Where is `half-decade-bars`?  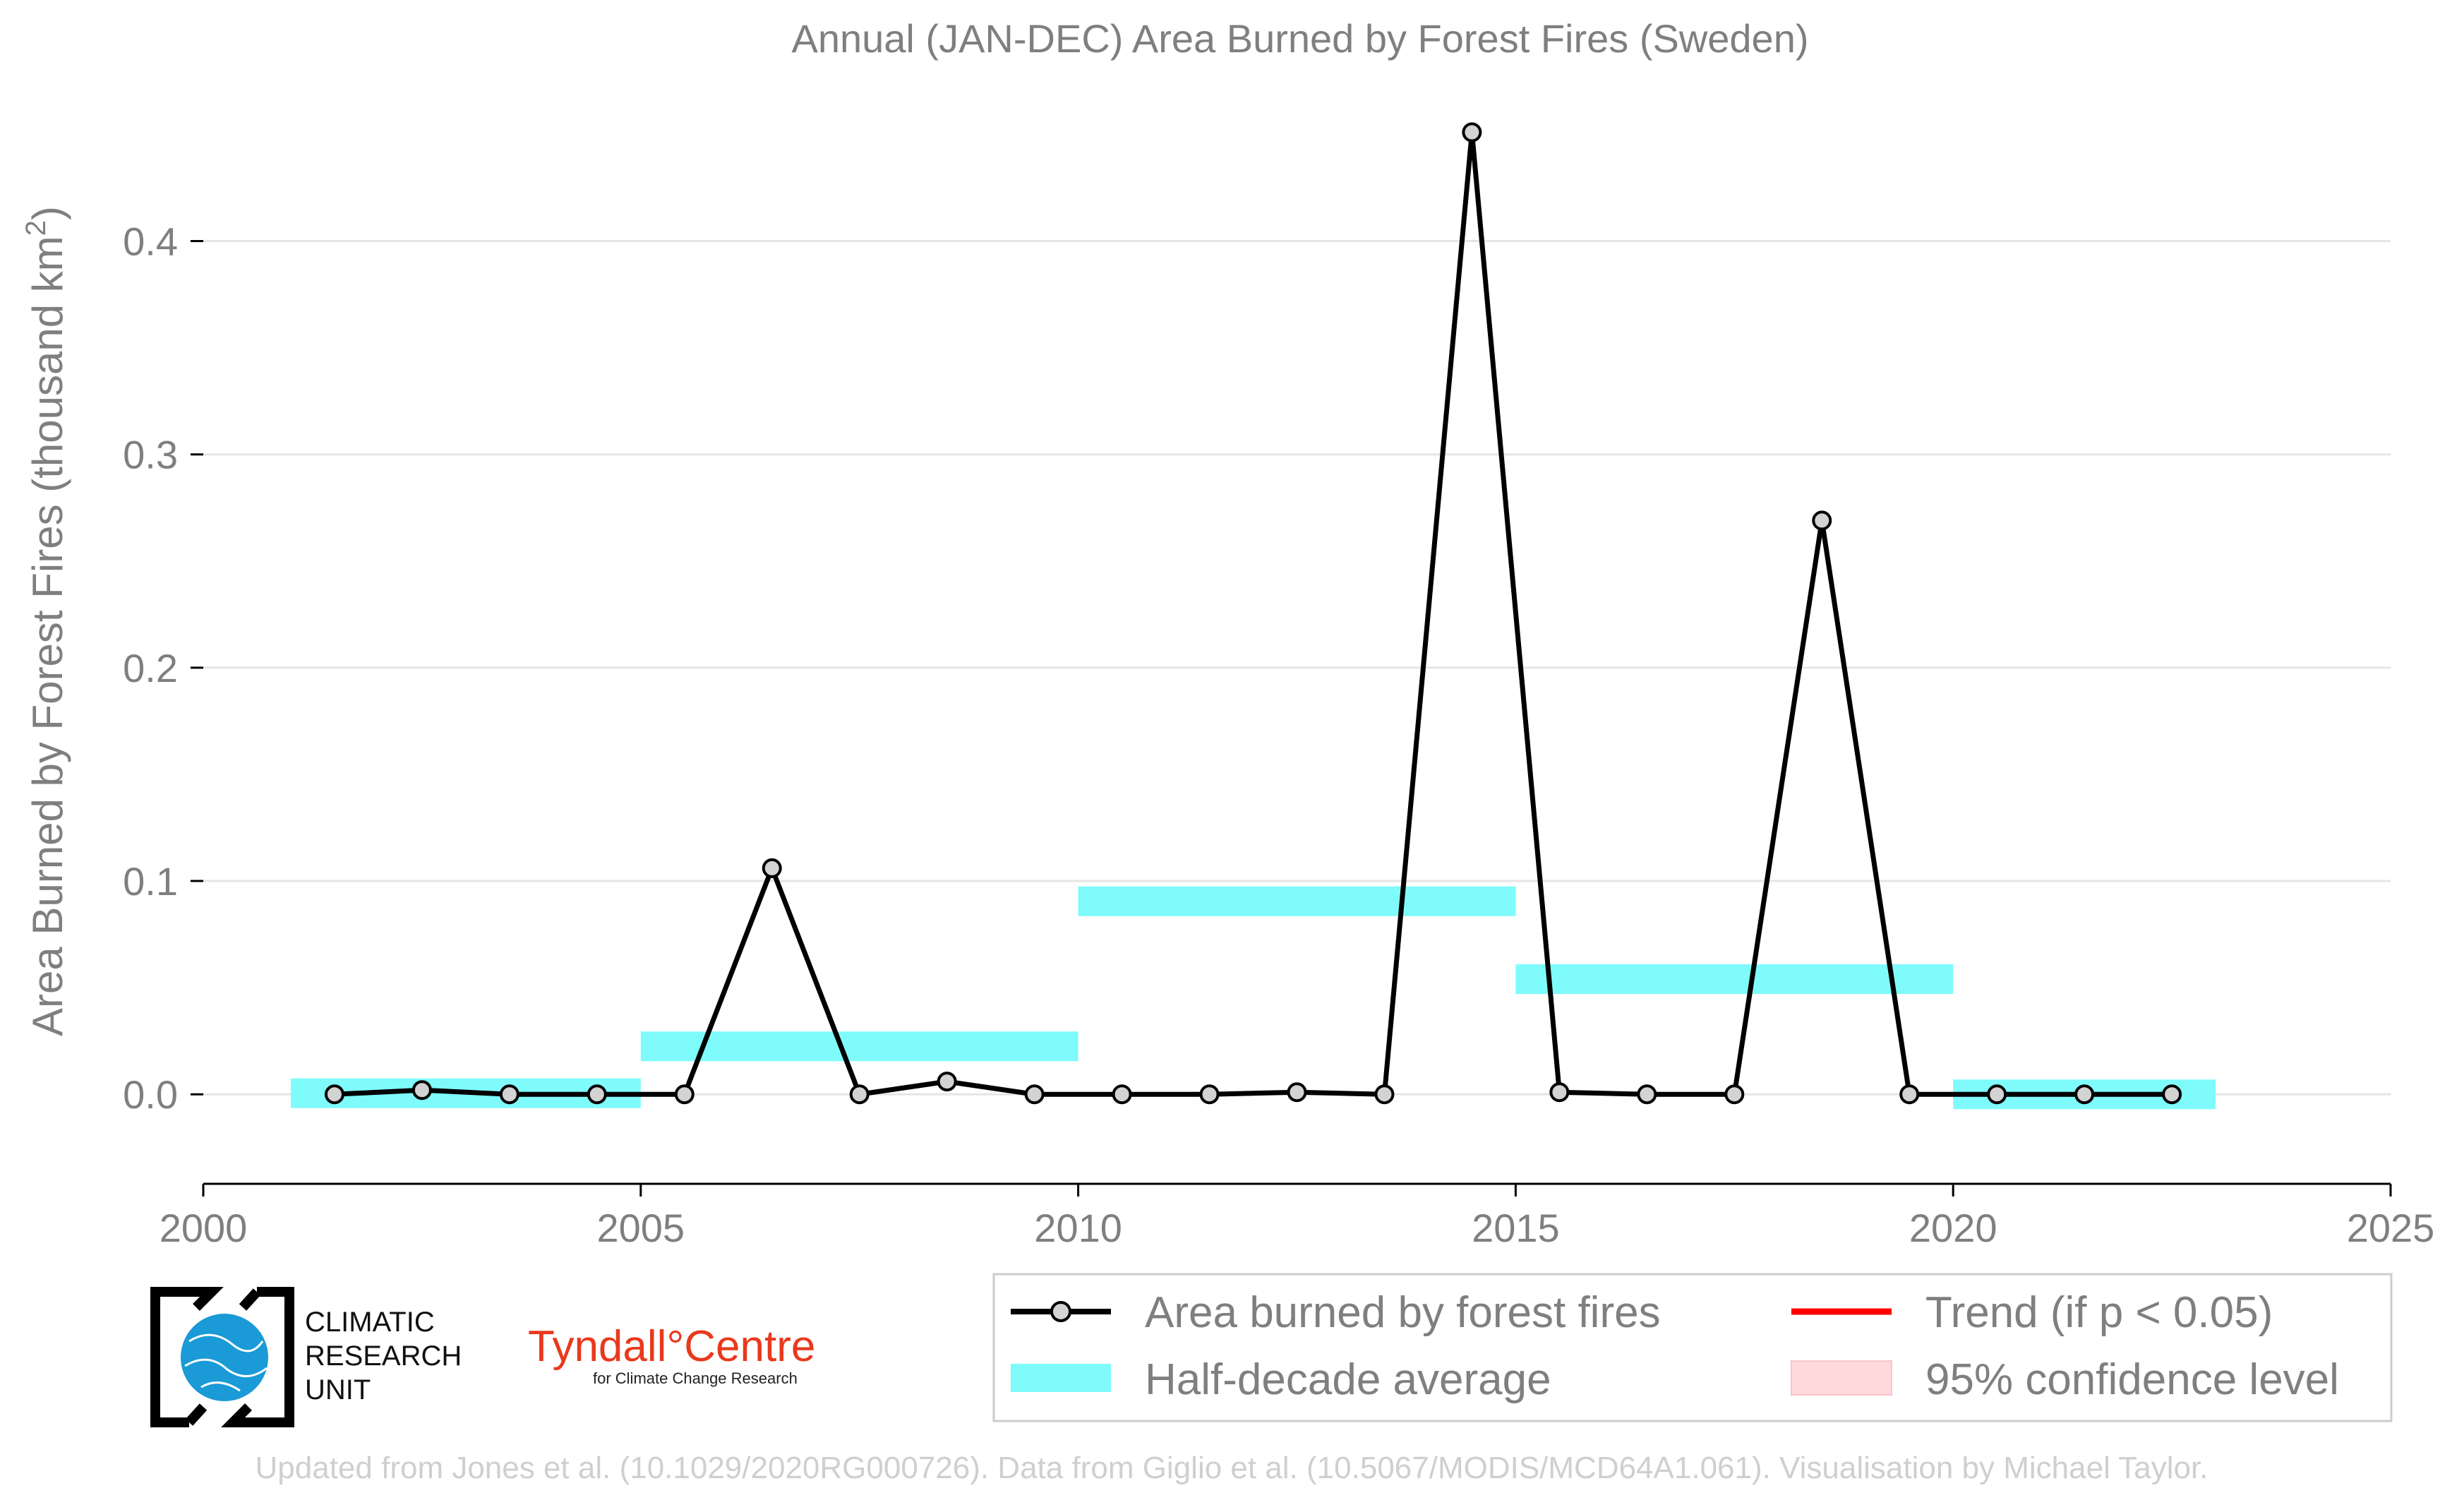
half-decade-bars is located at coordinates (1253, 998).